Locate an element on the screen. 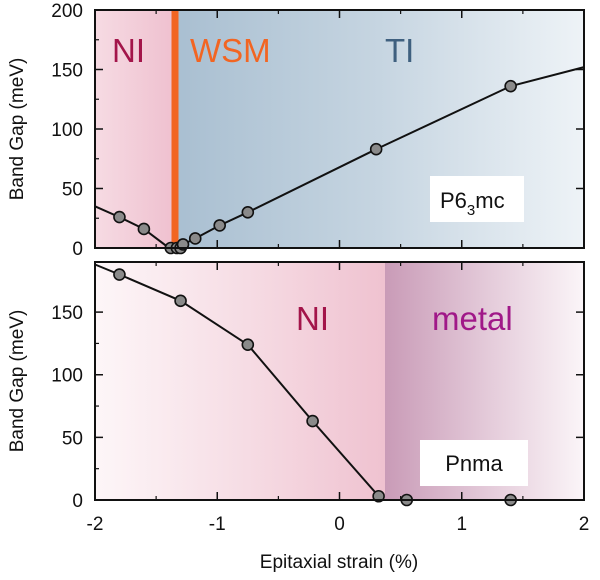  bottom-y-axis-label: Band Gap (meV) is located at coordinates (17, 381).